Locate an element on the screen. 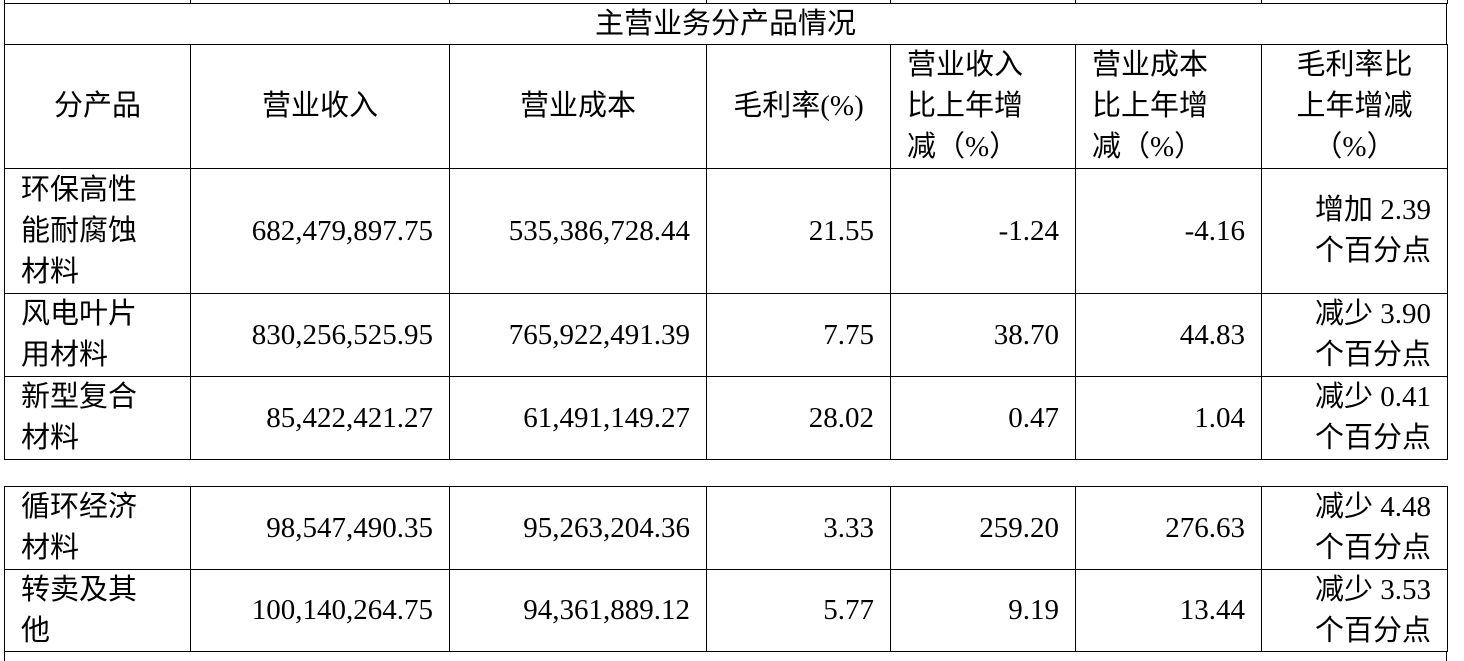 Image resolution: width=1464 pixels, height=661 pixels. cell-text: 能耐腐蚀 is located at coordinates (79, 230).